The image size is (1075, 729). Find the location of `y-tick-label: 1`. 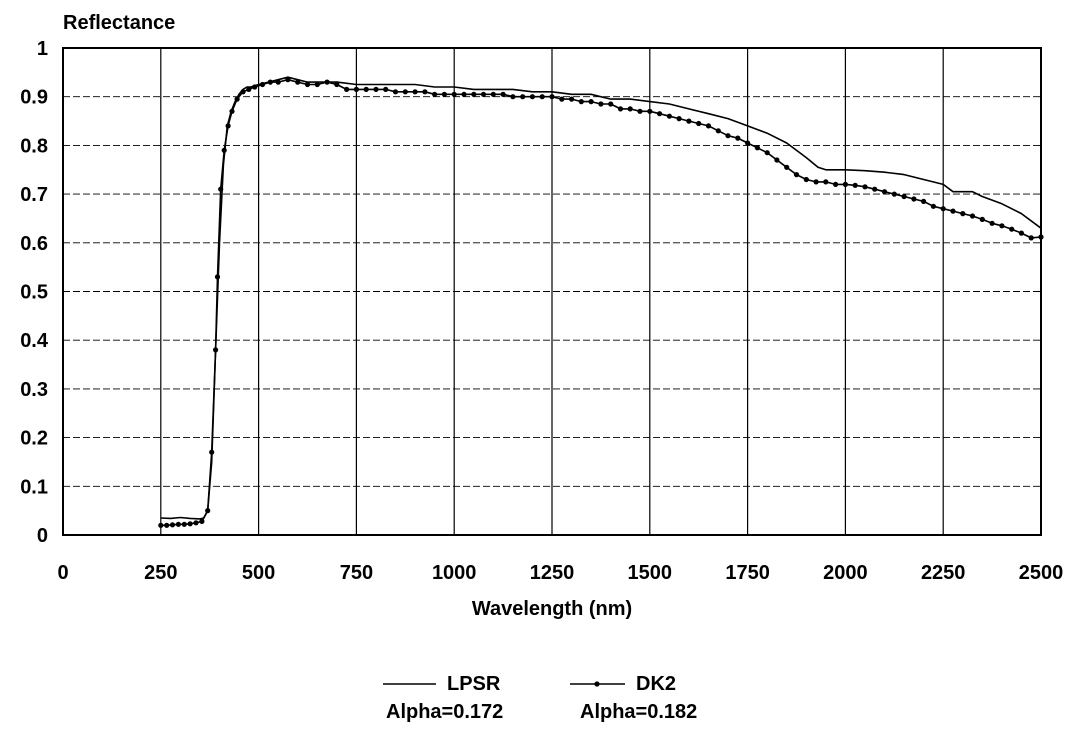

y-tick-label: 1 is located at coordinates (42, 49).